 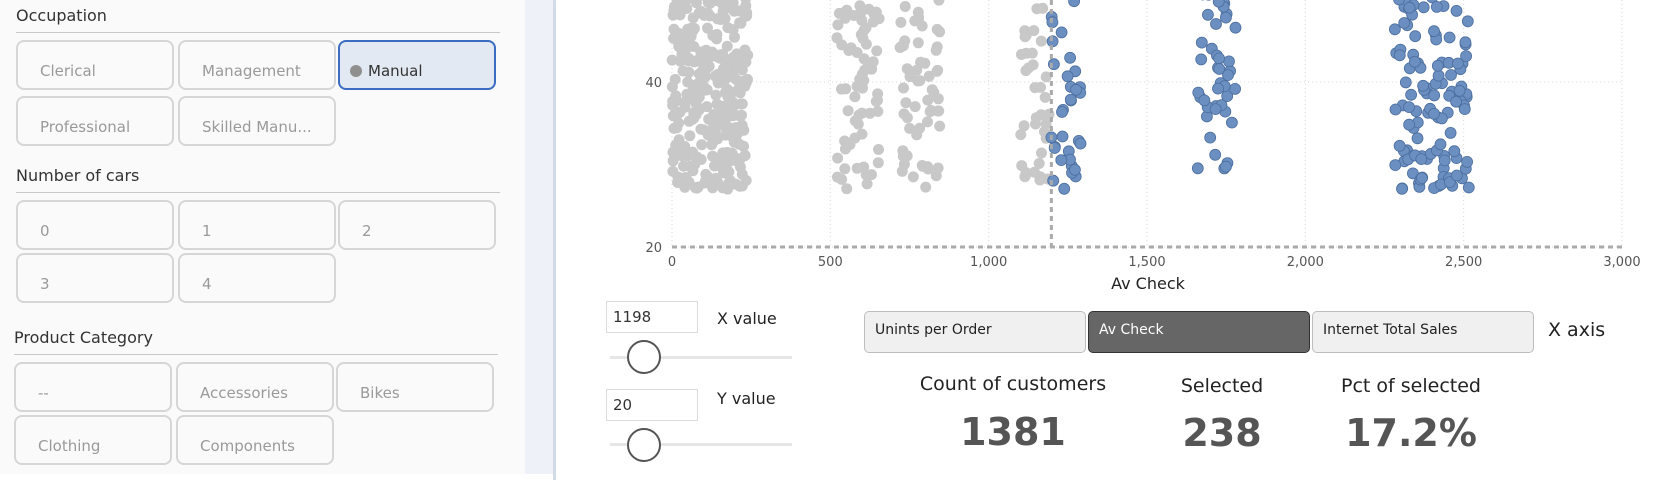 What do you see at coordinates (653, 248) in the screenshot?
I see `y-tick-label: 20` at bounding box center [653, 248].